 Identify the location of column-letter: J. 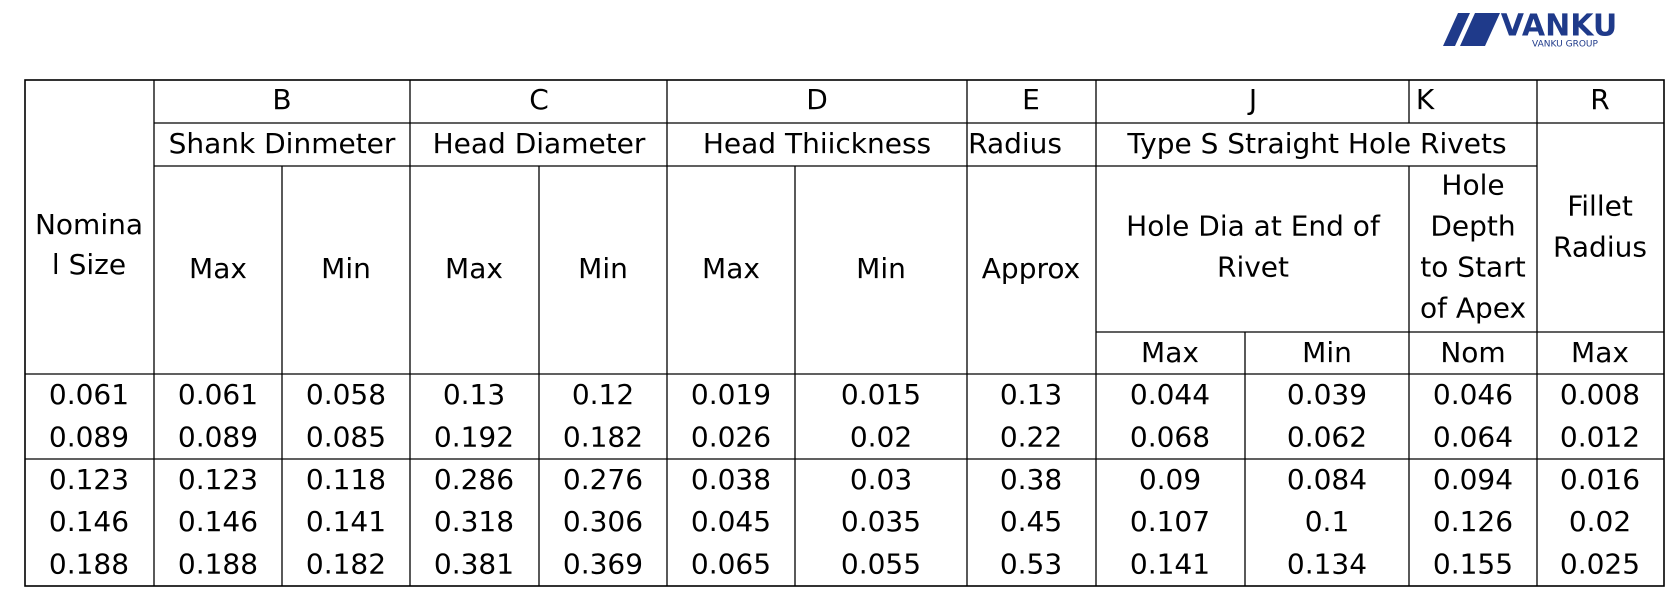
(1252, 99).